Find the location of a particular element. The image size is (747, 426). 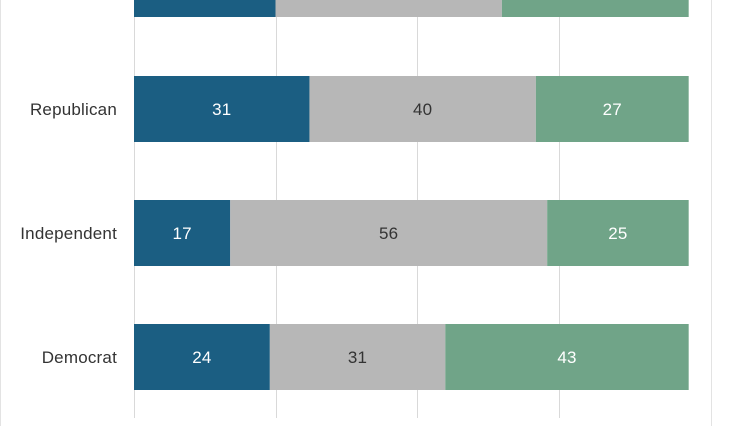

data-label-2-0: 17 is located at coordinates (181, 233).